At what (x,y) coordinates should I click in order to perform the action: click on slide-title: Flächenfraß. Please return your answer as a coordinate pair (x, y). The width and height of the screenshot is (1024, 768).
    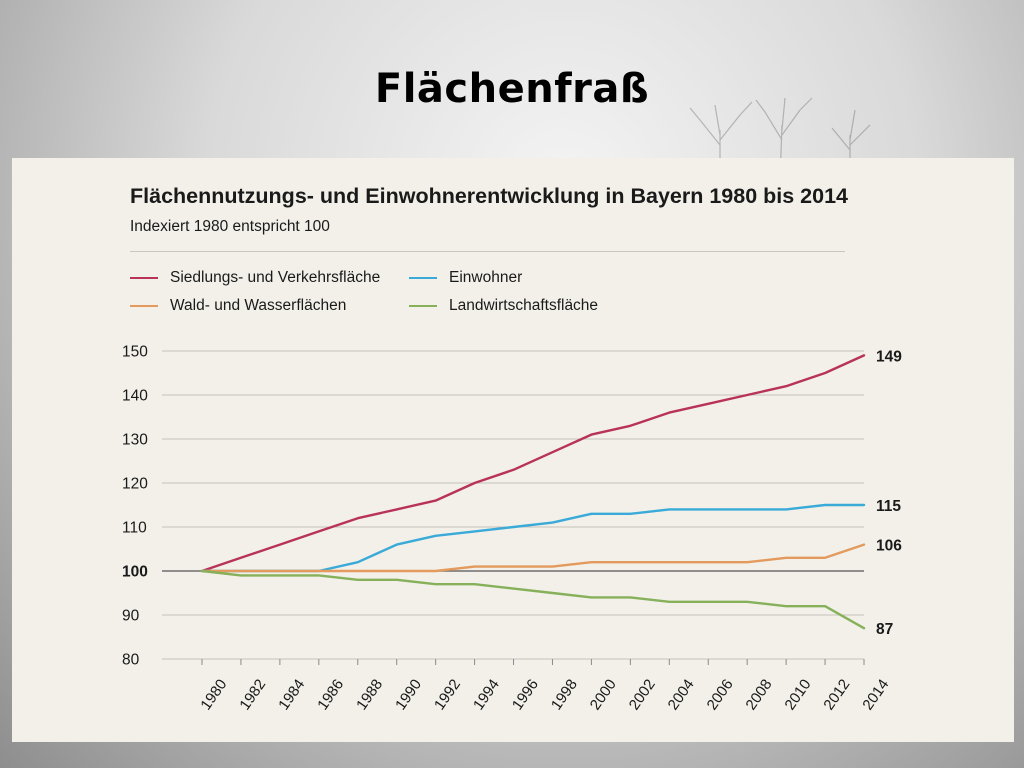
    Looking at the image, I should click on (512, 89).